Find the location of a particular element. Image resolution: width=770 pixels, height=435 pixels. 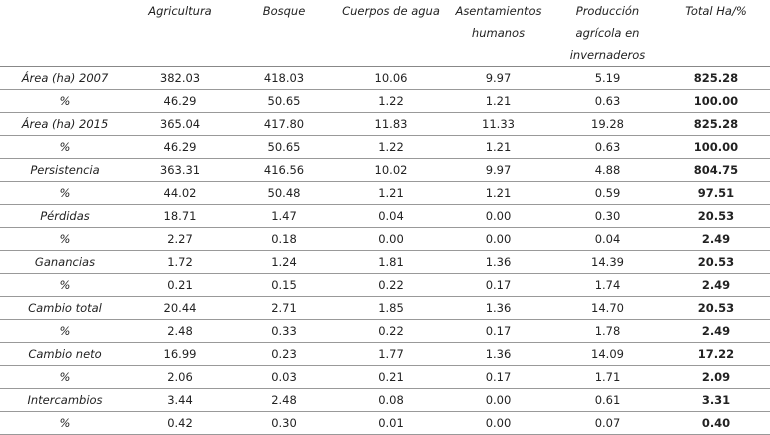

value-cell: 418.03 is located at coordinates (284, 78).